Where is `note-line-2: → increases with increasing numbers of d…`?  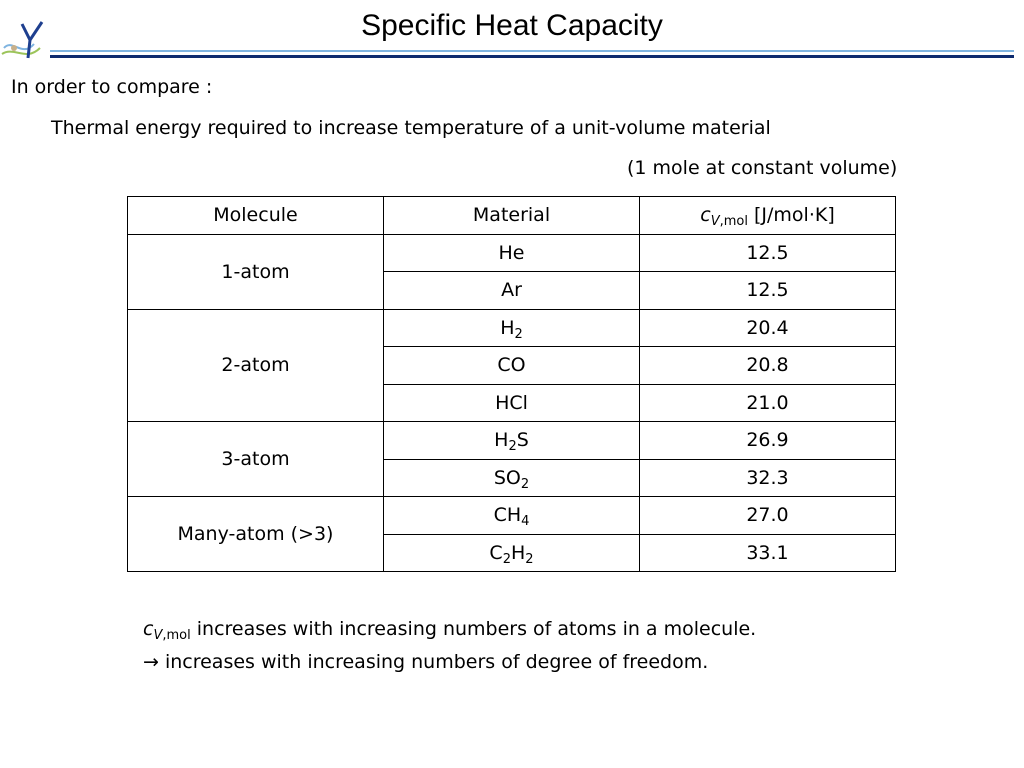 note-line-2: → increases with increasing numbers of d… is located at coordinates (425, 662).